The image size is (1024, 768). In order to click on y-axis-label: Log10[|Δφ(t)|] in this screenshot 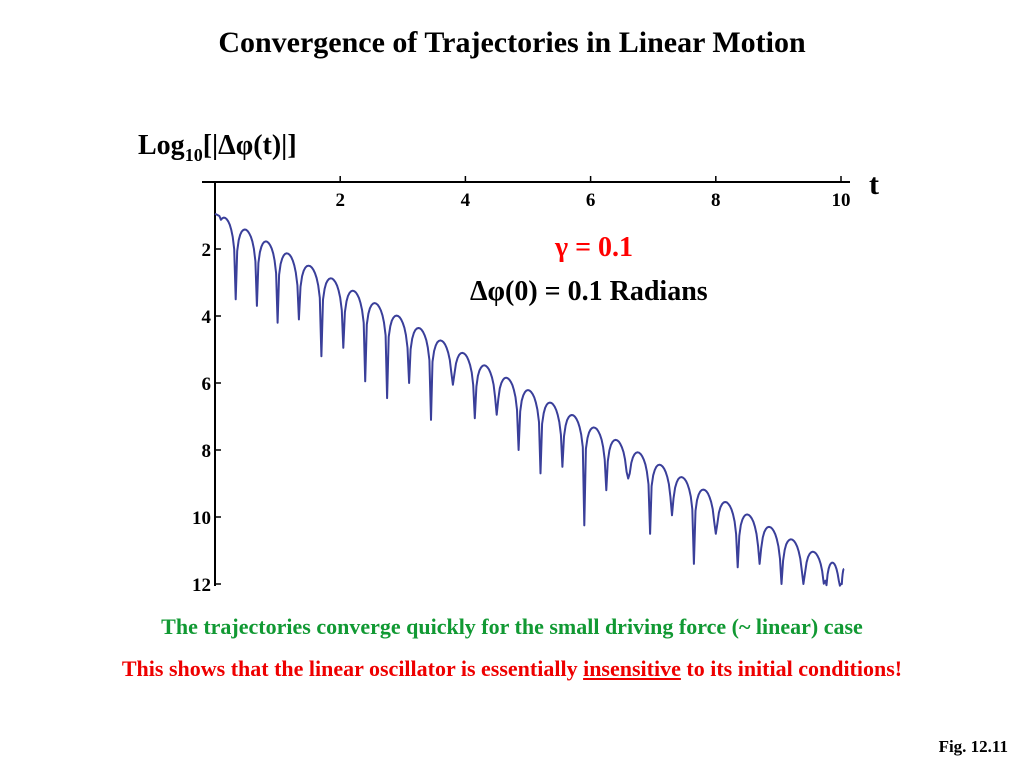, I will do `click(217, 148)`.